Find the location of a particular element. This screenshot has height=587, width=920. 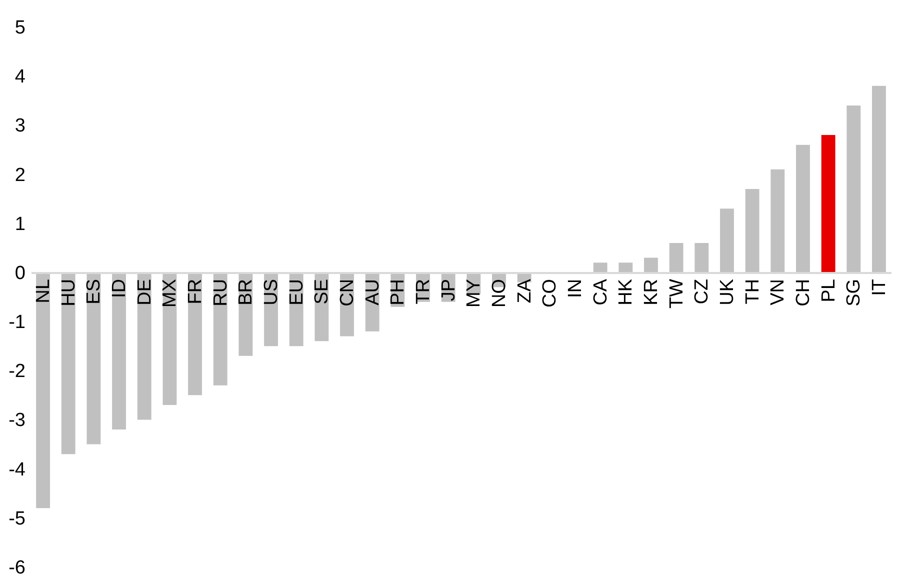

x-tick-label: PH is located at coordinates (398, 292).